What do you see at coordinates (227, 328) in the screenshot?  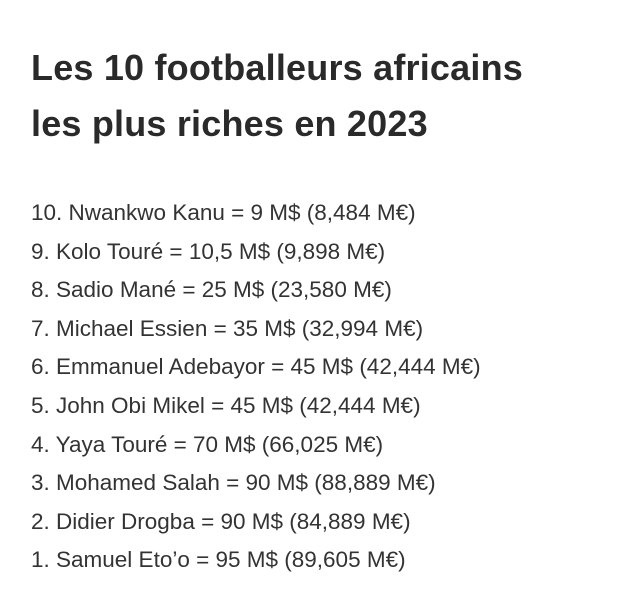 I see `list-item: 7. Michael Essien = 35 M$ (32,994 M€)` at bounding box center [227, 328].